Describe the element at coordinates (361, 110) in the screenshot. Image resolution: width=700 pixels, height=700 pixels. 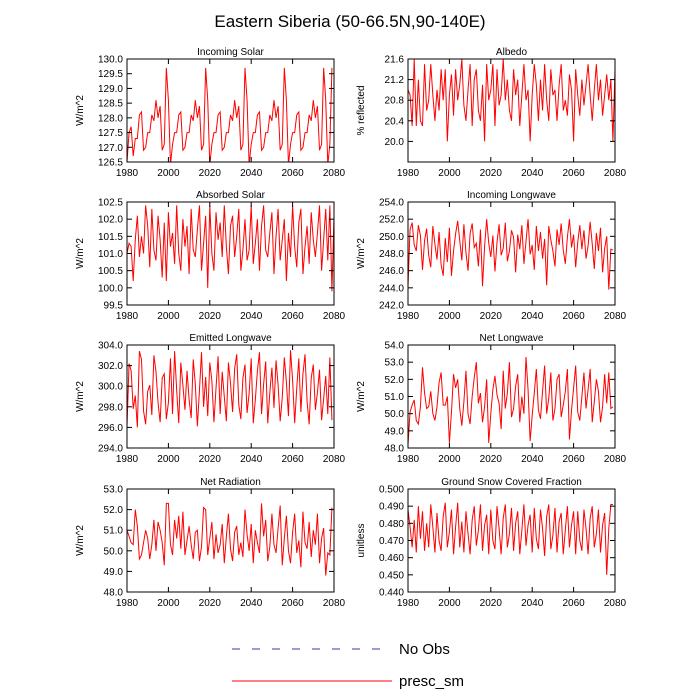
I see `y-axis-label: % reflected` at that location.